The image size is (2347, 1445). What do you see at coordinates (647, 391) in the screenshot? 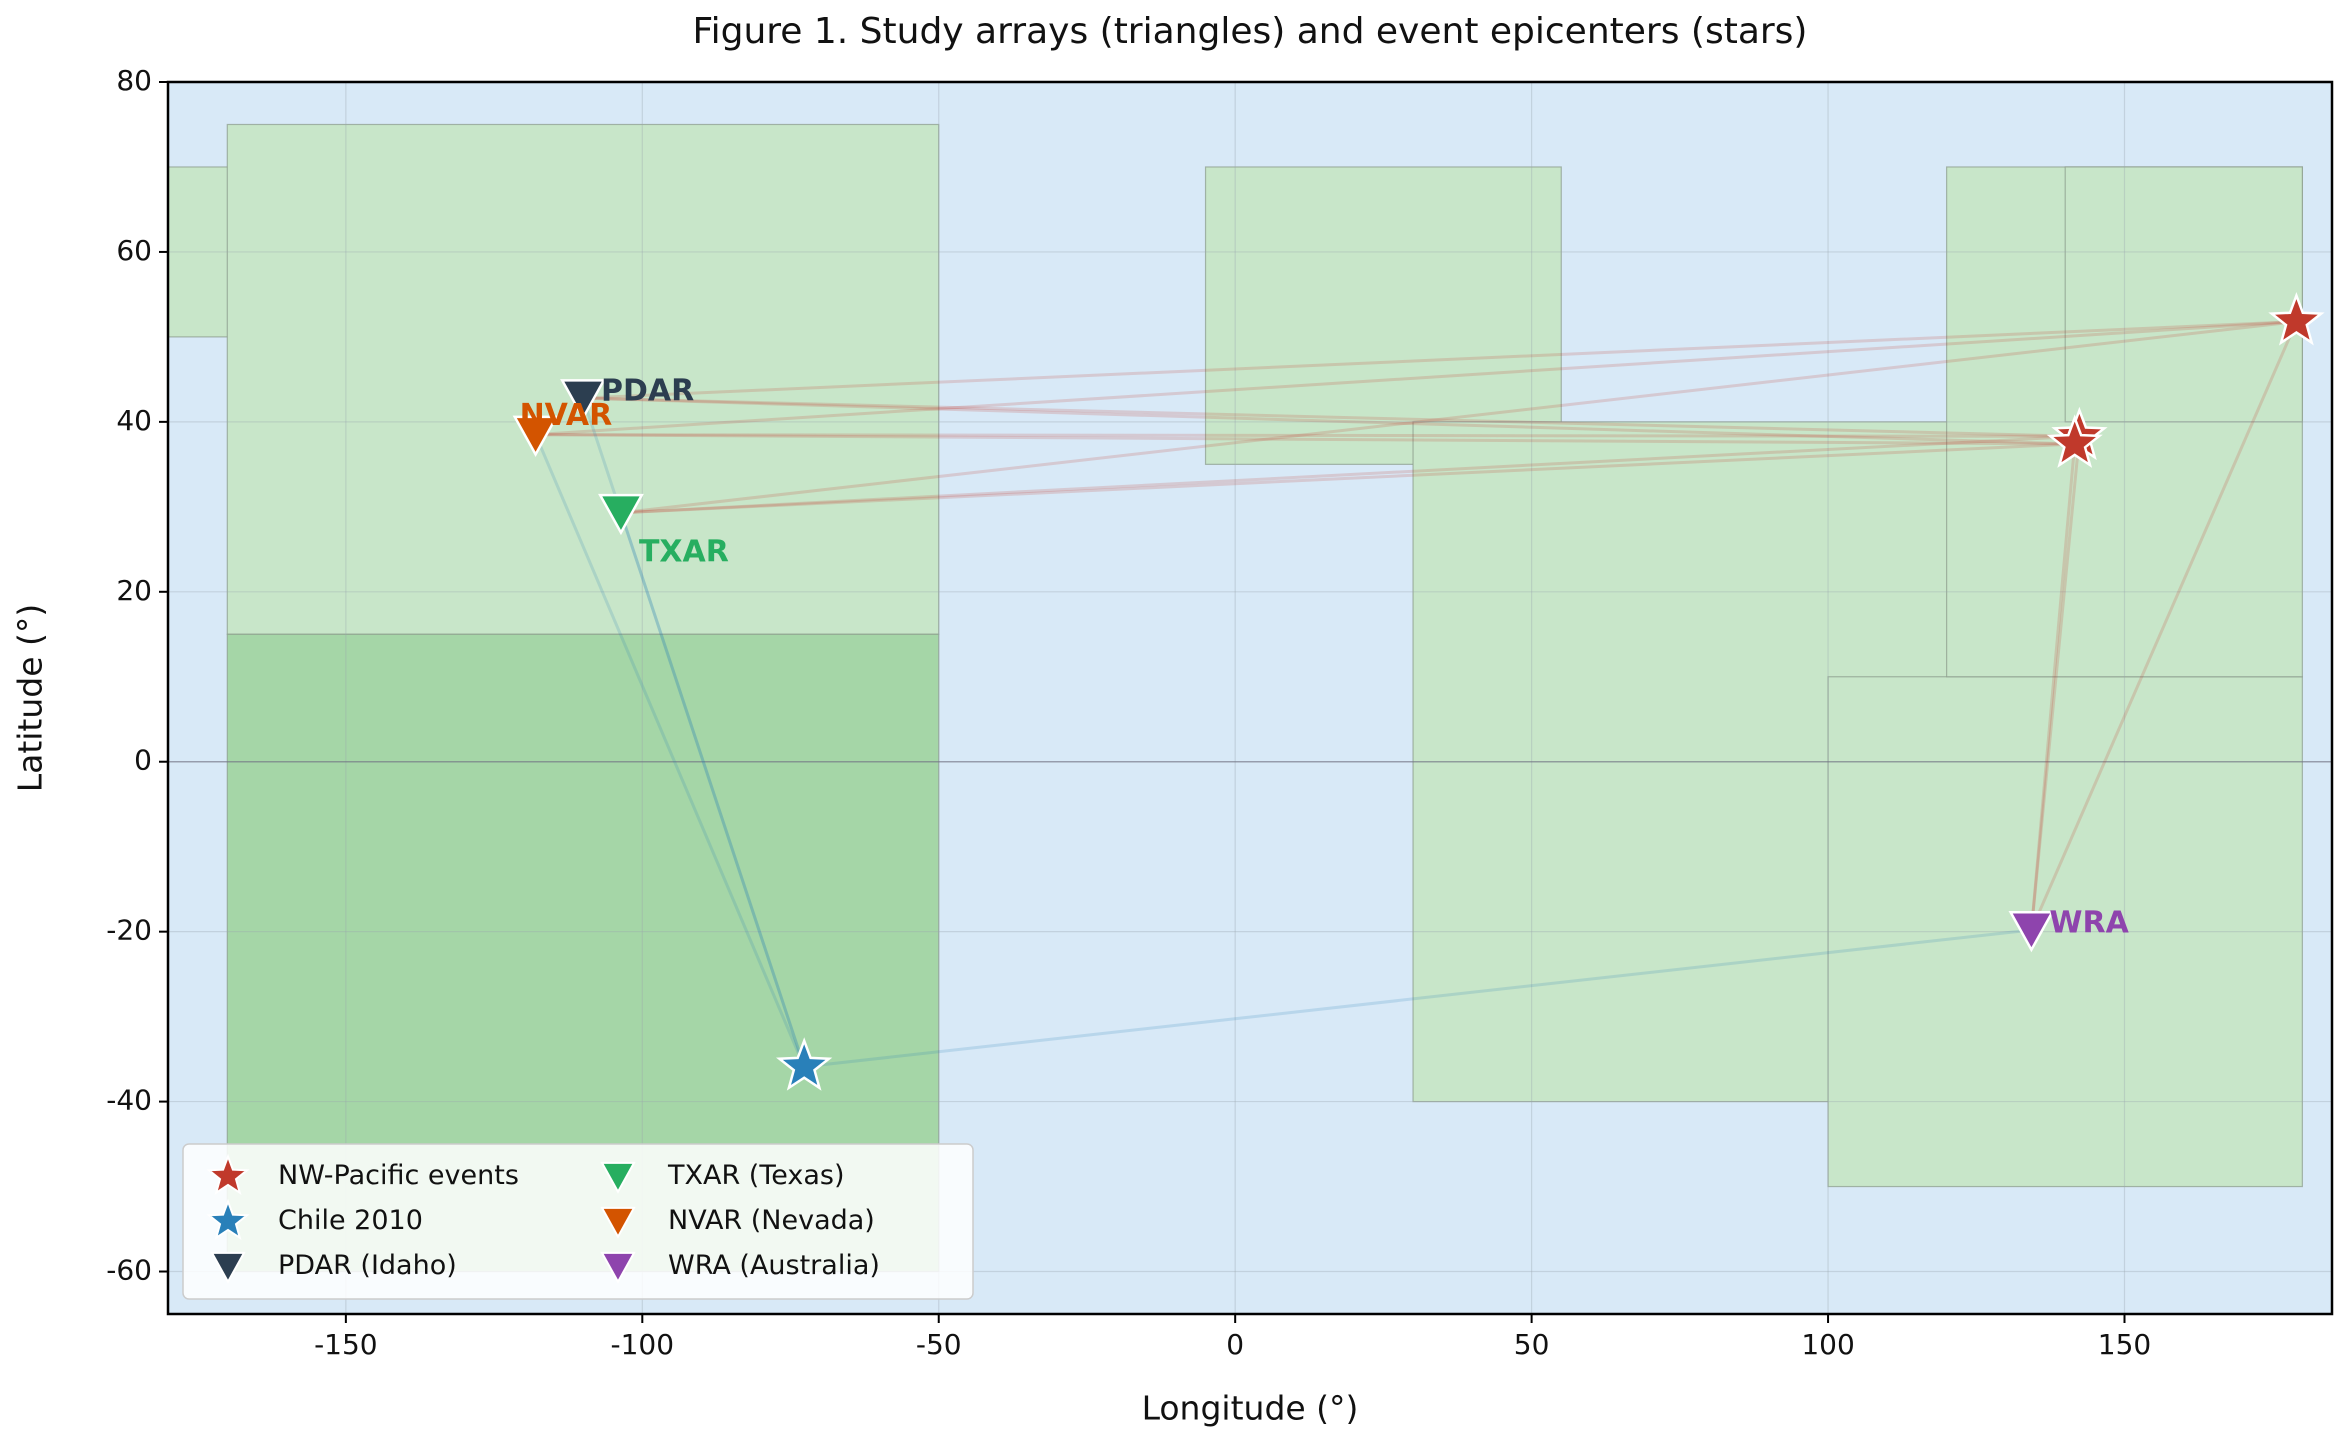
I see `station-label: PDAR` at bounding box center [647, 391].